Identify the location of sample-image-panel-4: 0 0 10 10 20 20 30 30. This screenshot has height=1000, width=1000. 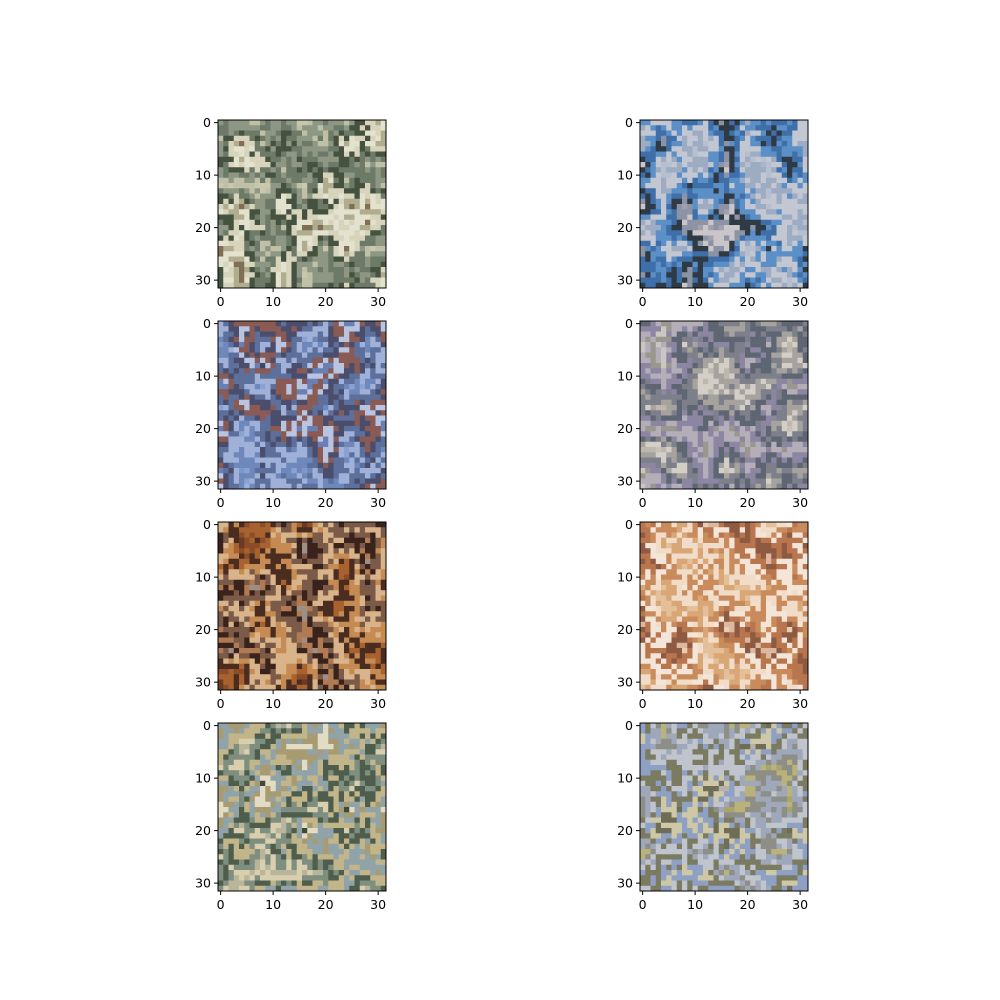
(712, 411).